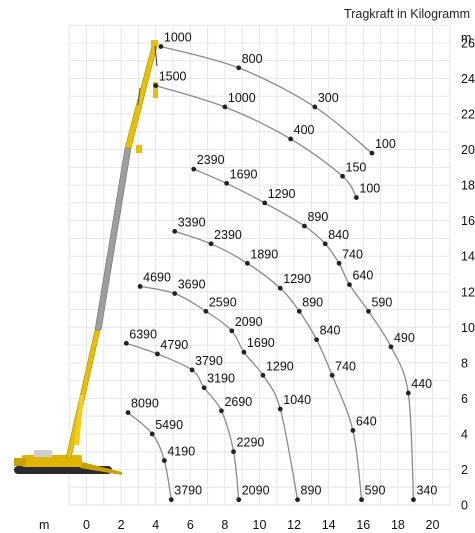 The width and height of the screenshot is (475, 533). I want to click on x-tick-label: 10, so click(260, 525).